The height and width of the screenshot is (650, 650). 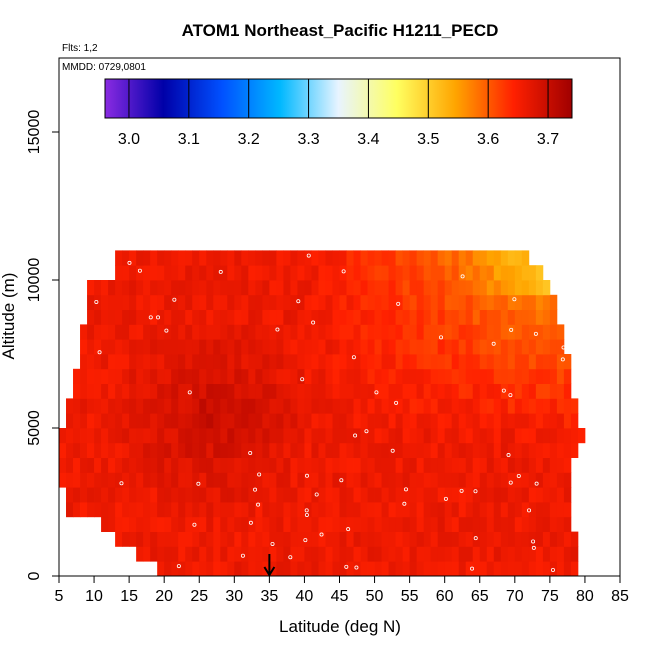 I want to click on colorbar-tick-label: 3.4, so click(x=368, y=139).